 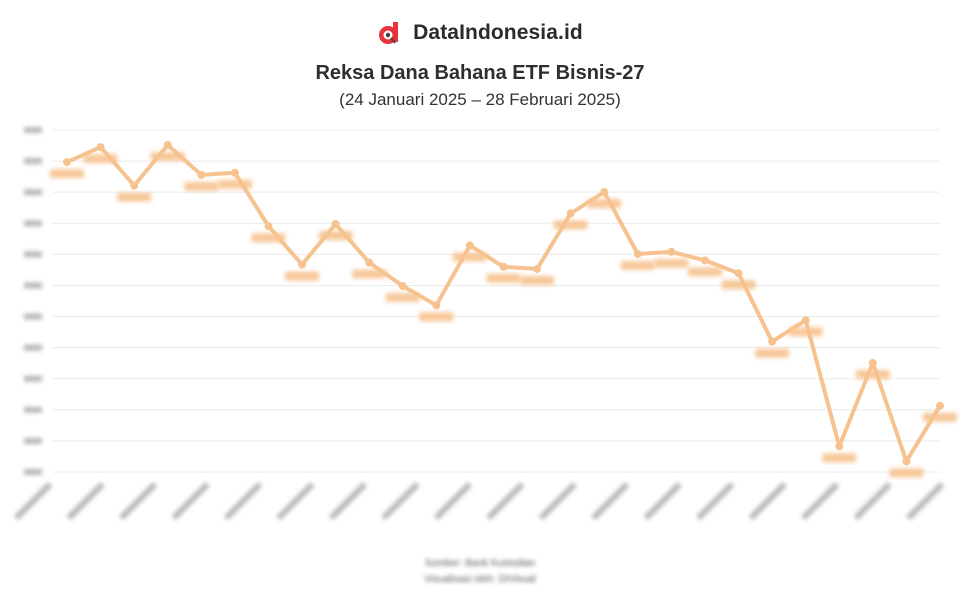 I want to click on x-axis-ticks, so click(x=479, y=501).